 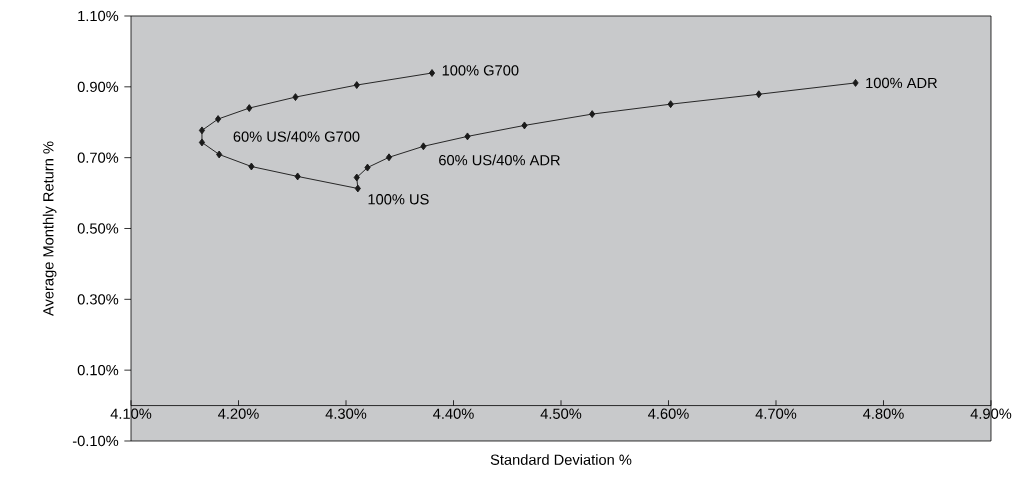 I want to click on x-tick-label: 4.80%, so click(x=883, y=413).